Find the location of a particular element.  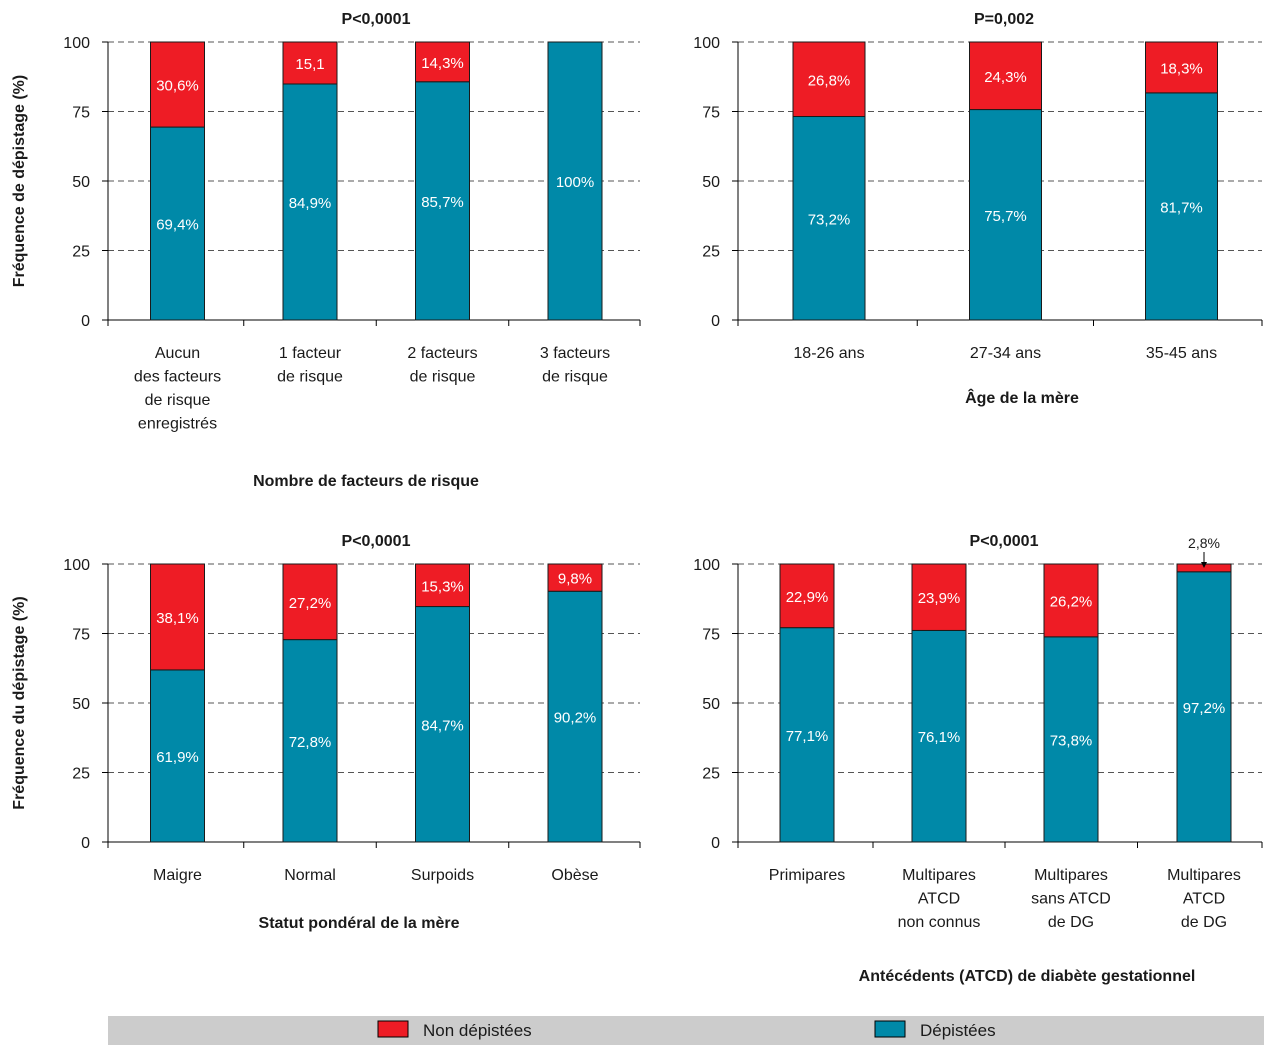

data-label-non-depistees: 23,9% is located at coordinates (939, 598).